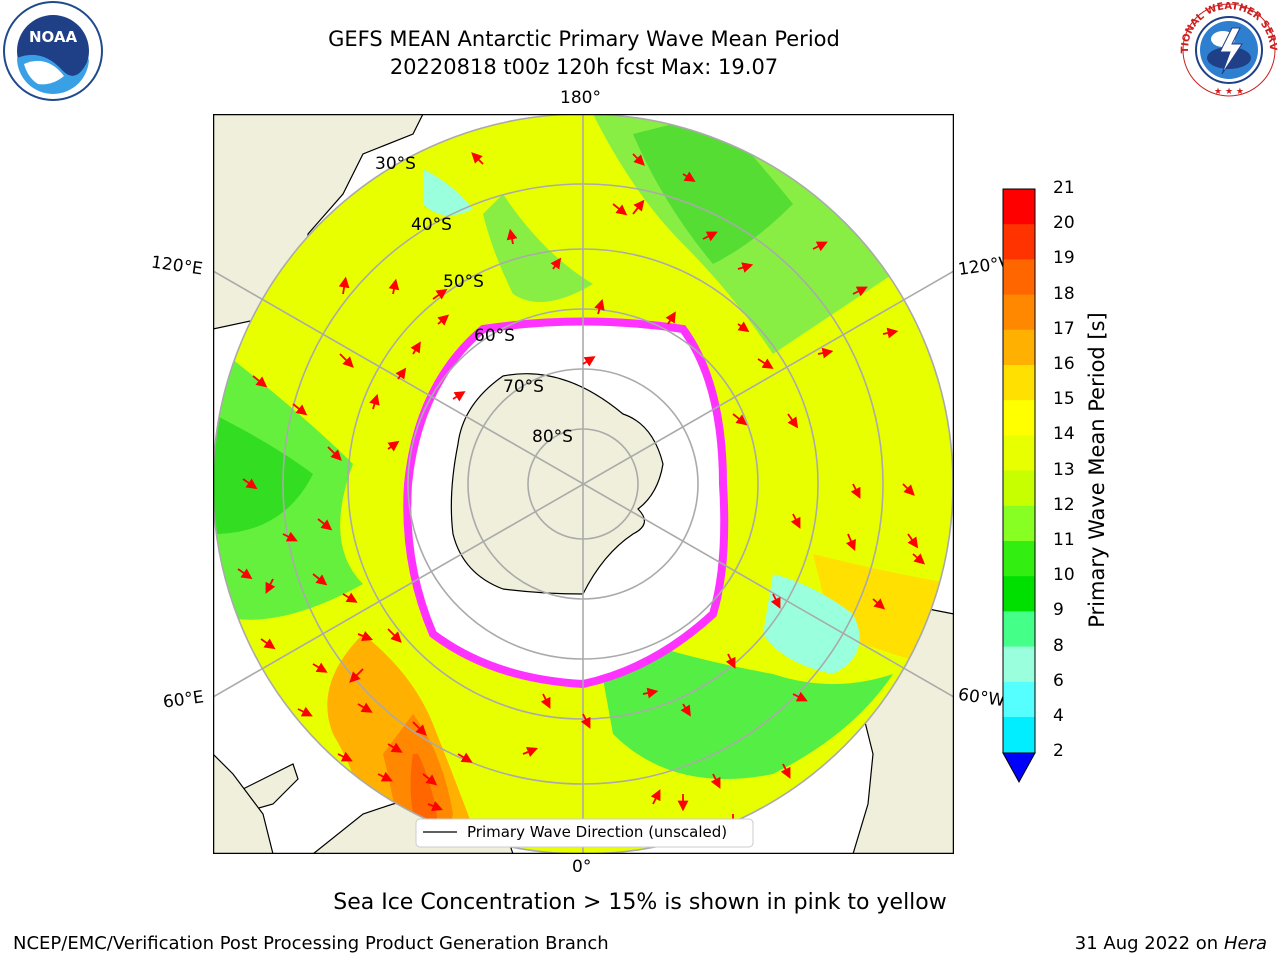  Describe the element at coordinates (981, 698) in the screenshot. I see `lon-label-60w: 60°W` at that location.